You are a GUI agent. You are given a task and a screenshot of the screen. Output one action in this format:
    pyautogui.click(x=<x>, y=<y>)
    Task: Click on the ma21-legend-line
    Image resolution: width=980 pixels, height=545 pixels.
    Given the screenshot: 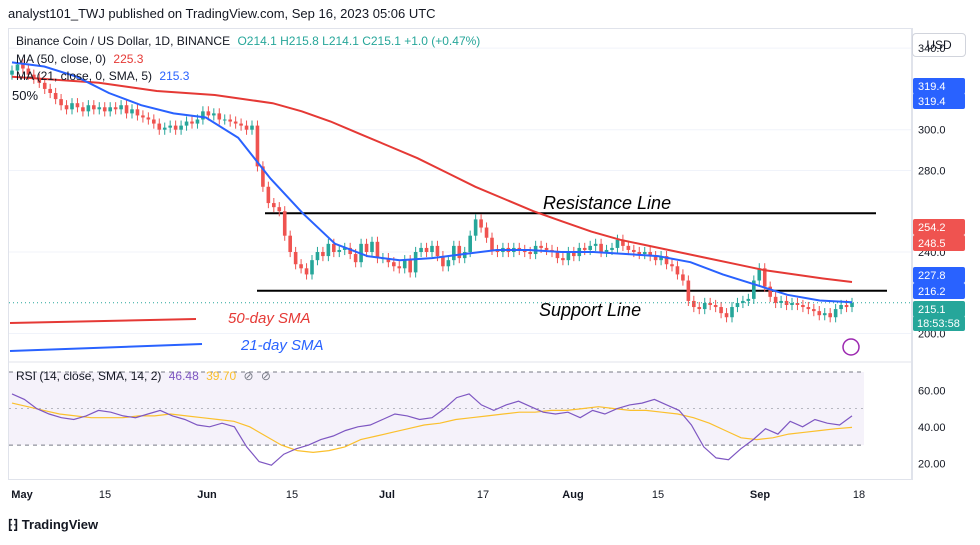 What is the action you would take?
    pyautogui.click(x=106, y=347)
    